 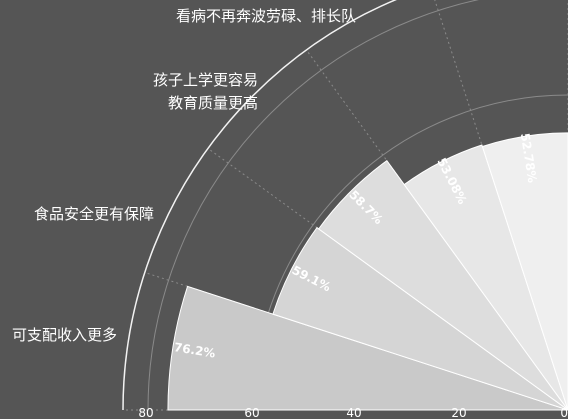 What do you see at coordinates (194, 350) in the screenshot?
I see `data-label-1: 76.2%` at bounding box center [194, 350].